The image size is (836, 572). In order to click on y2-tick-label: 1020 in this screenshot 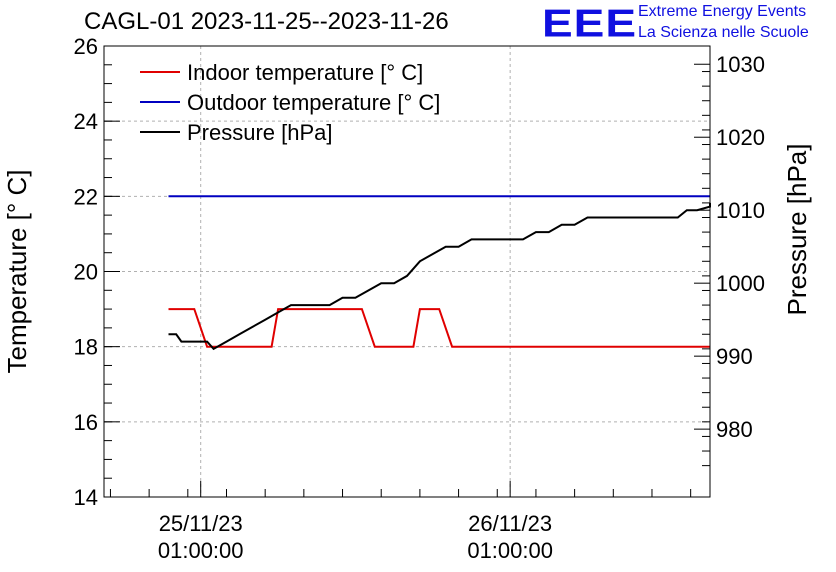, I will do `click(740, 137)`.